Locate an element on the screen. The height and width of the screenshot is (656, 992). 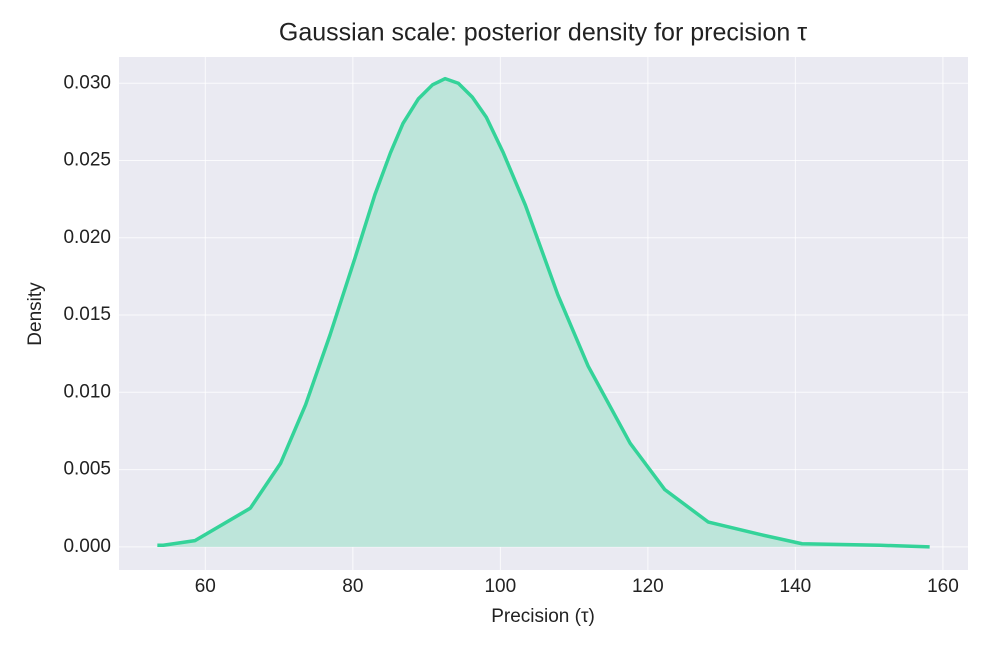
y-tick-label: 0.030 is located at coordinates (87, 82).